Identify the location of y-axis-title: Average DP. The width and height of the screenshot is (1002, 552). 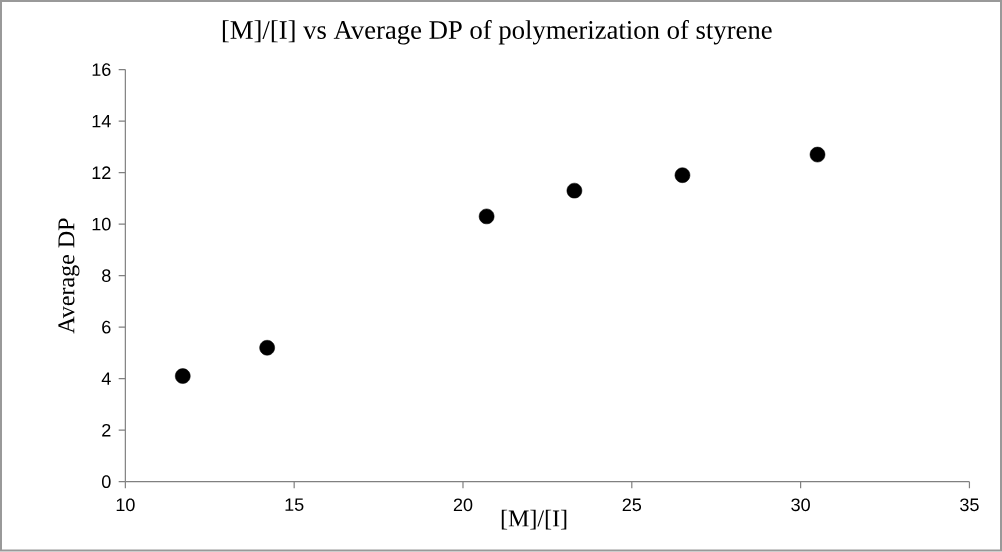
(69, 276).